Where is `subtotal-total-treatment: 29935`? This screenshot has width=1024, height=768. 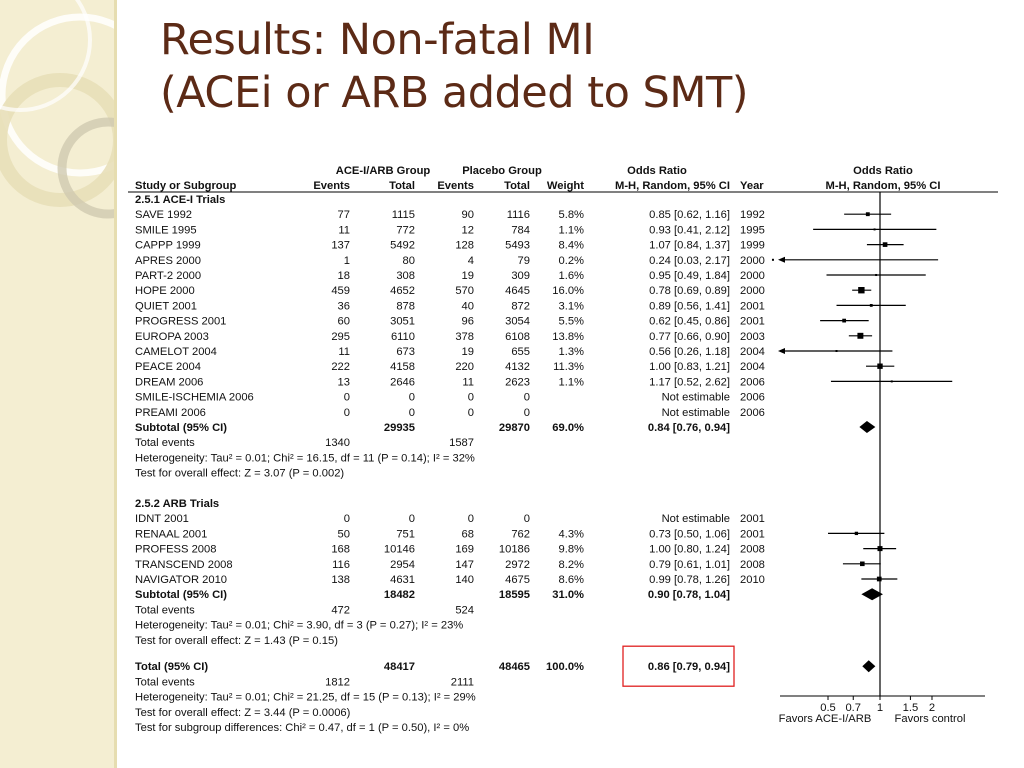
subtotal-total-treatment: 29935 is located at coordinates (399, 428).